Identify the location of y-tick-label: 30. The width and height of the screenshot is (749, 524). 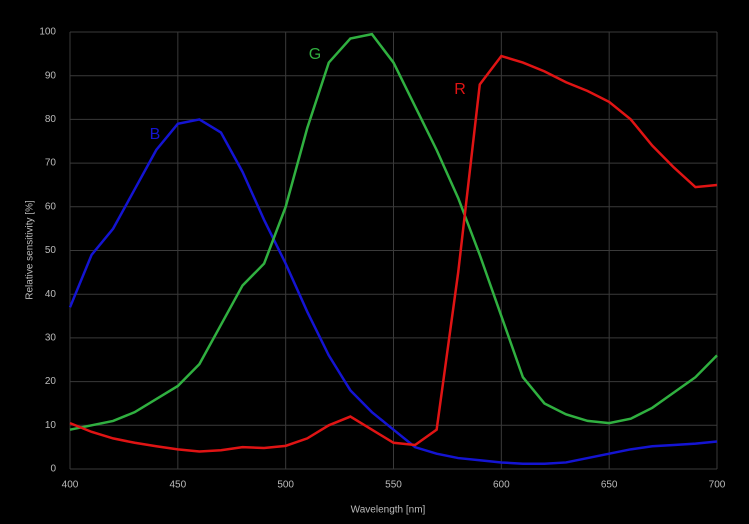
(51, 338).